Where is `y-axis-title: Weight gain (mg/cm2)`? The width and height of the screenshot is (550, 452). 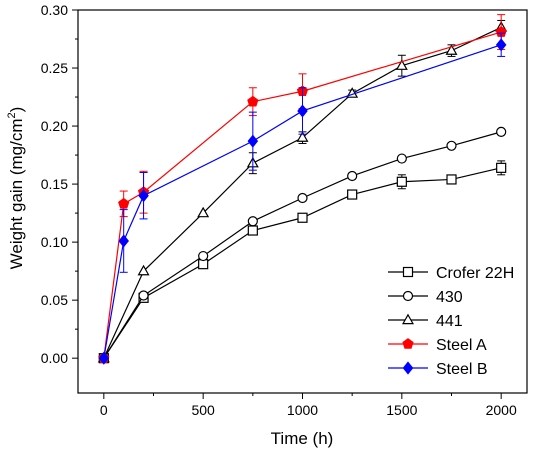
y-axis-title: Weight gain (mg/cm2) is located at coordinates (16, 188).